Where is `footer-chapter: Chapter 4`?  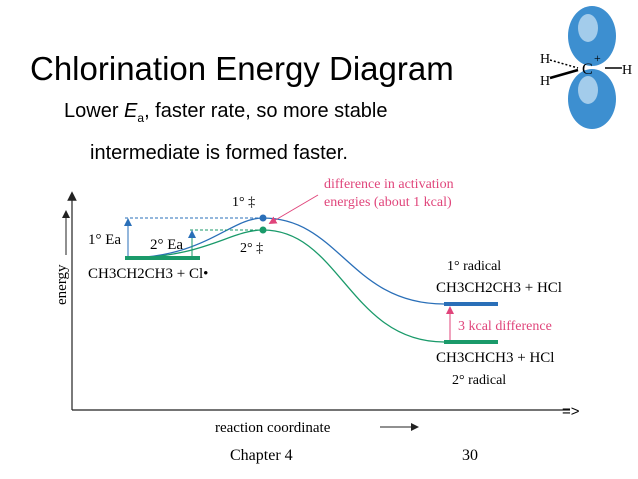
footer-chapter: Chapter 4 is located at coordinates (261, 455).